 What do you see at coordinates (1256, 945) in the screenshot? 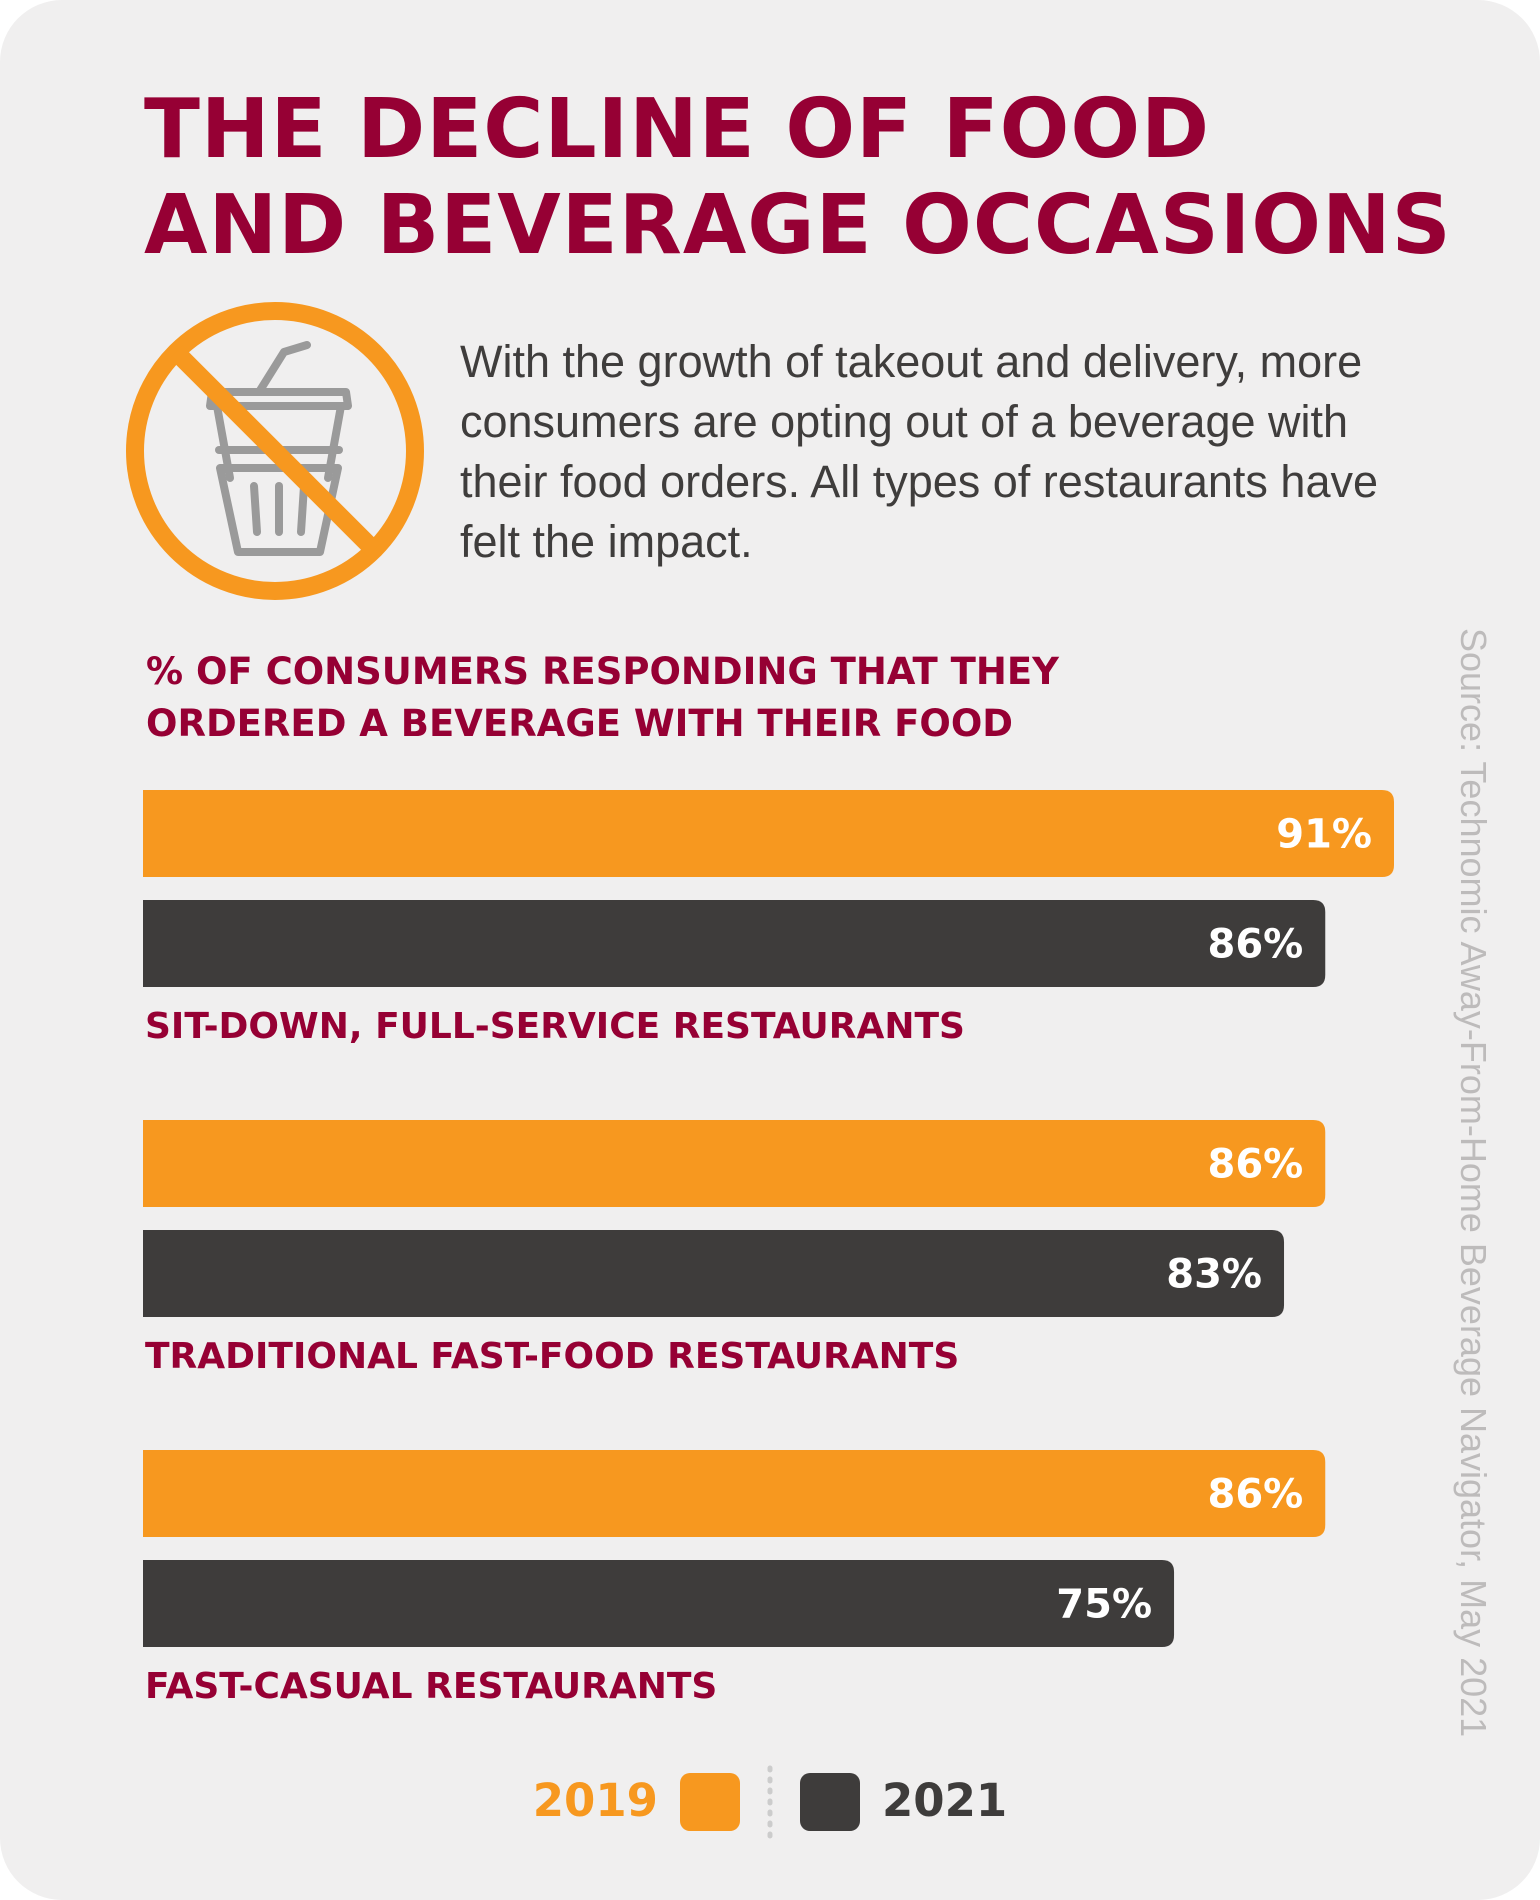
I see `bar-label-2021-1: 86%` at bounding box center [1256, 945].